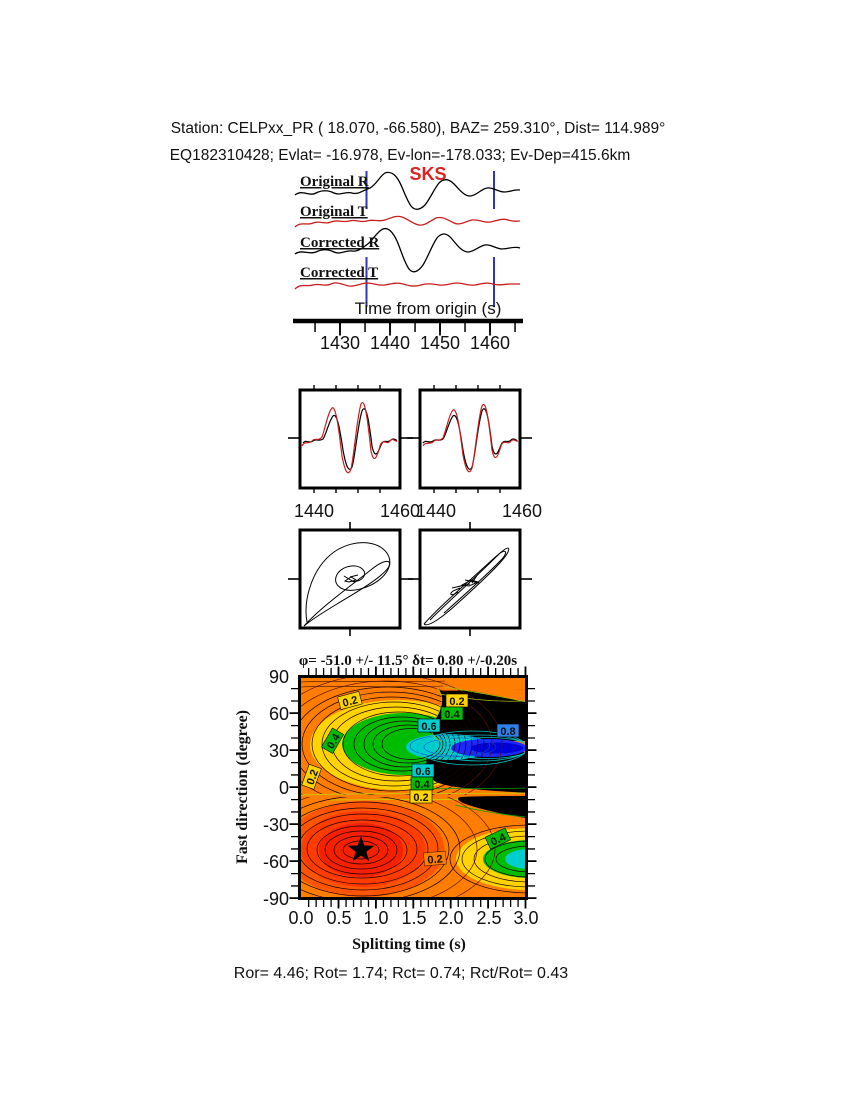  What do you see at coordinates (407, 221) in the screenshot?
I see `original-t-trace` at bounding box center [407, 221].